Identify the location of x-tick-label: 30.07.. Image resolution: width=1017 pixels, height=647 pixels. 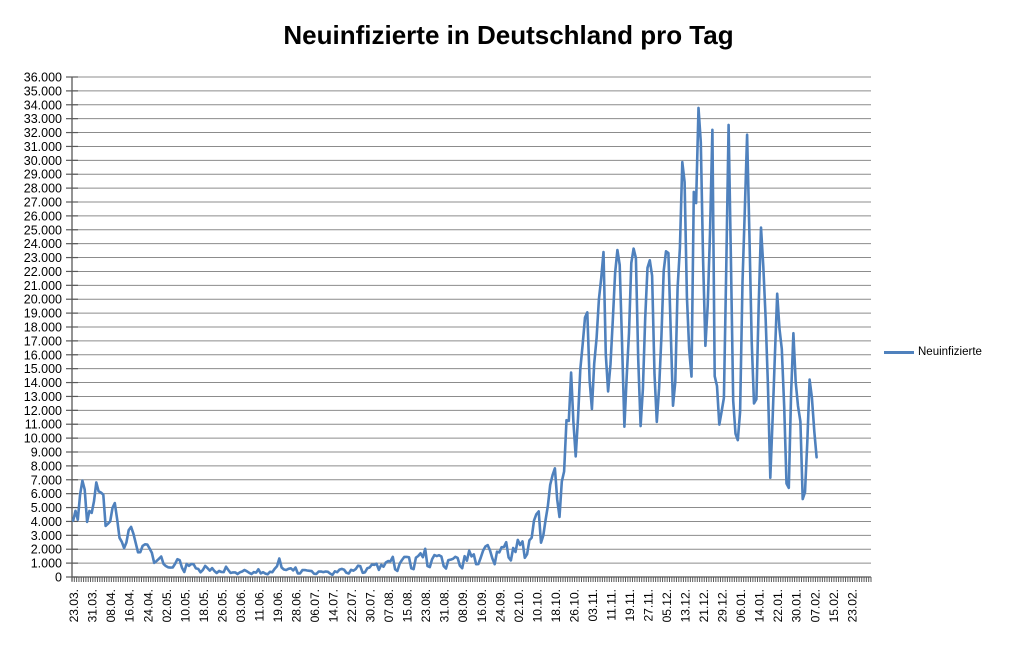
(371, 605).